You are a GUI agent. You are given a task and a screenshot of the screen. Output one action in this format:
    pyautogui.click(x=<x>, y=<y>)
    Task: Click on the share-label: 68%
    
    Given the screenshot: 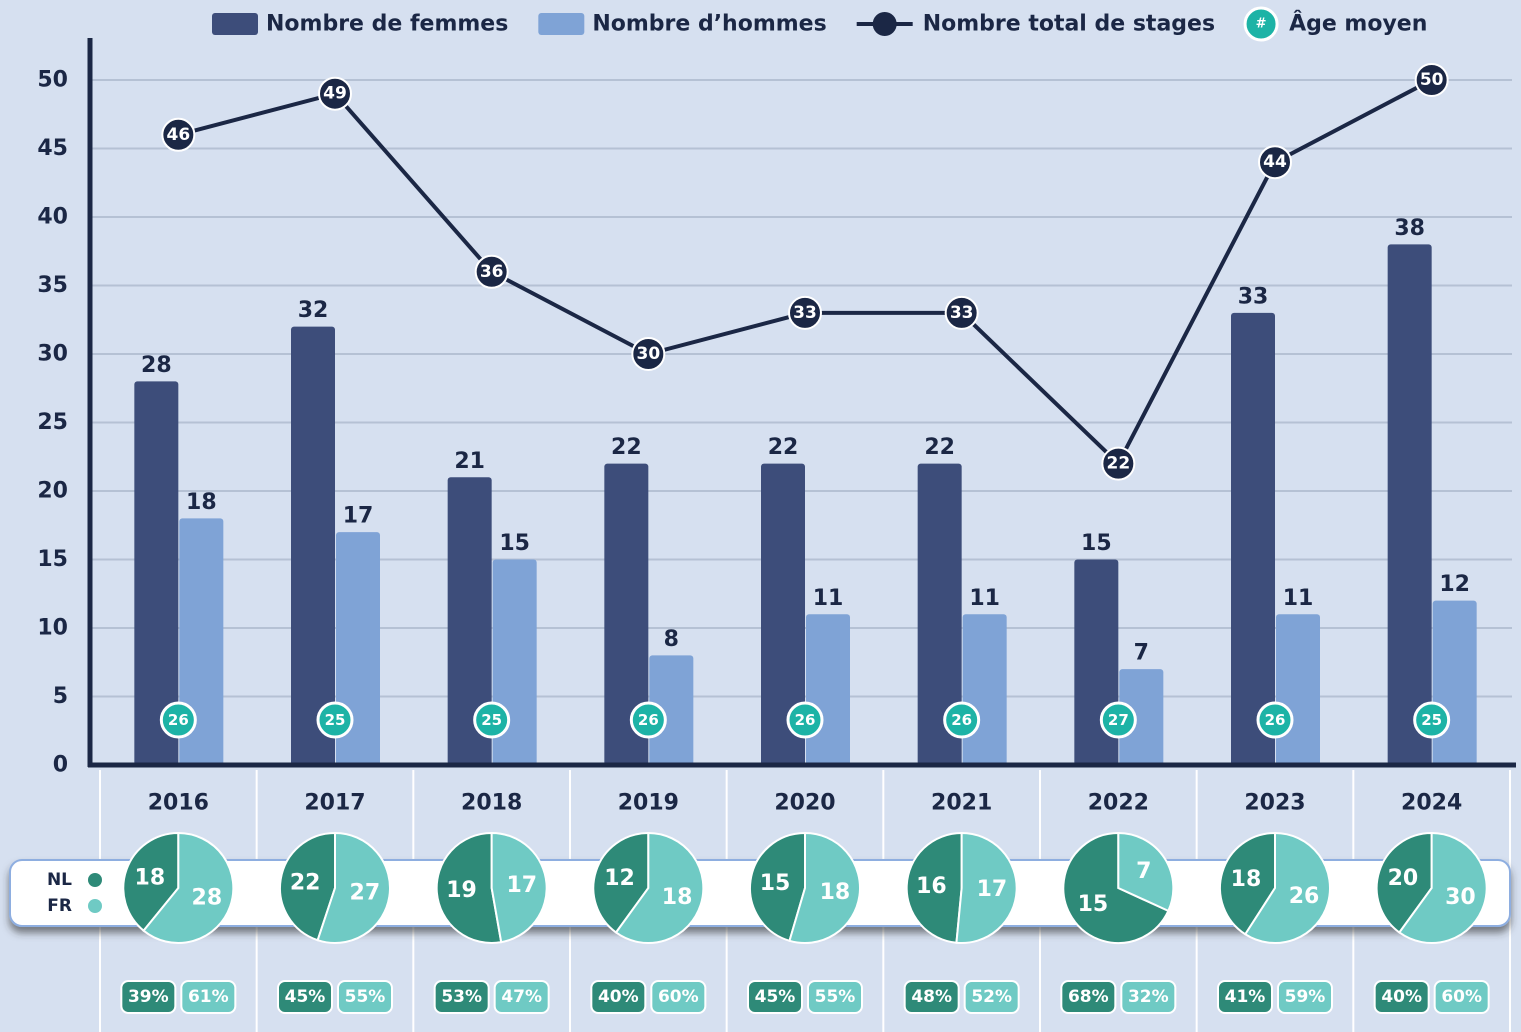 What is the action you would take?
    pyautogui.click(x=1088, y=997)
    